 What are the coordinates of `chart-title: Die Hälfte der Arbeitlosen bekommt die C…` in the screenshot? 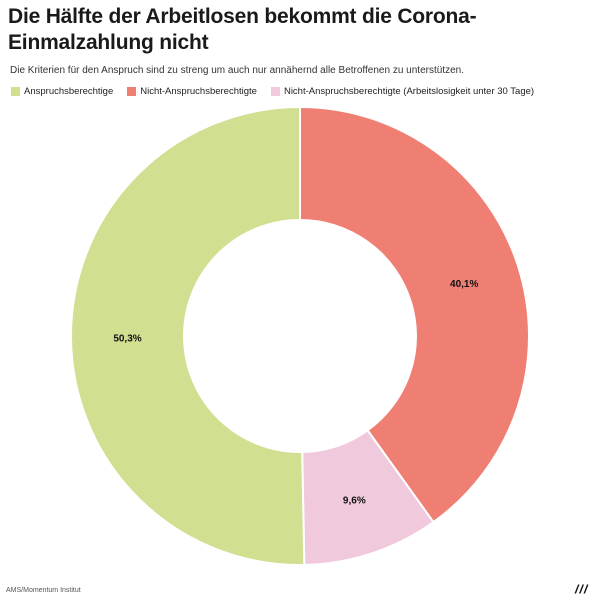 It's located at (242, 29).